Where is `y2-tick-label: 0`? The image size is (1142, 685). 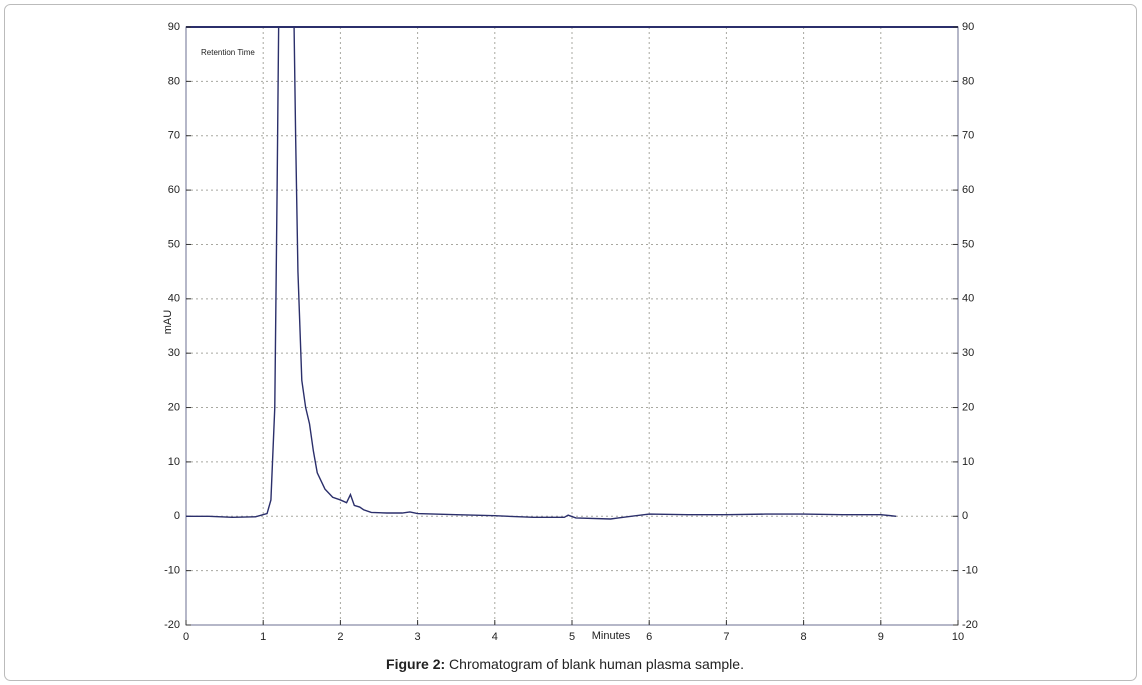 y2-tick-label: 0 is located at coordinates (965, 516).